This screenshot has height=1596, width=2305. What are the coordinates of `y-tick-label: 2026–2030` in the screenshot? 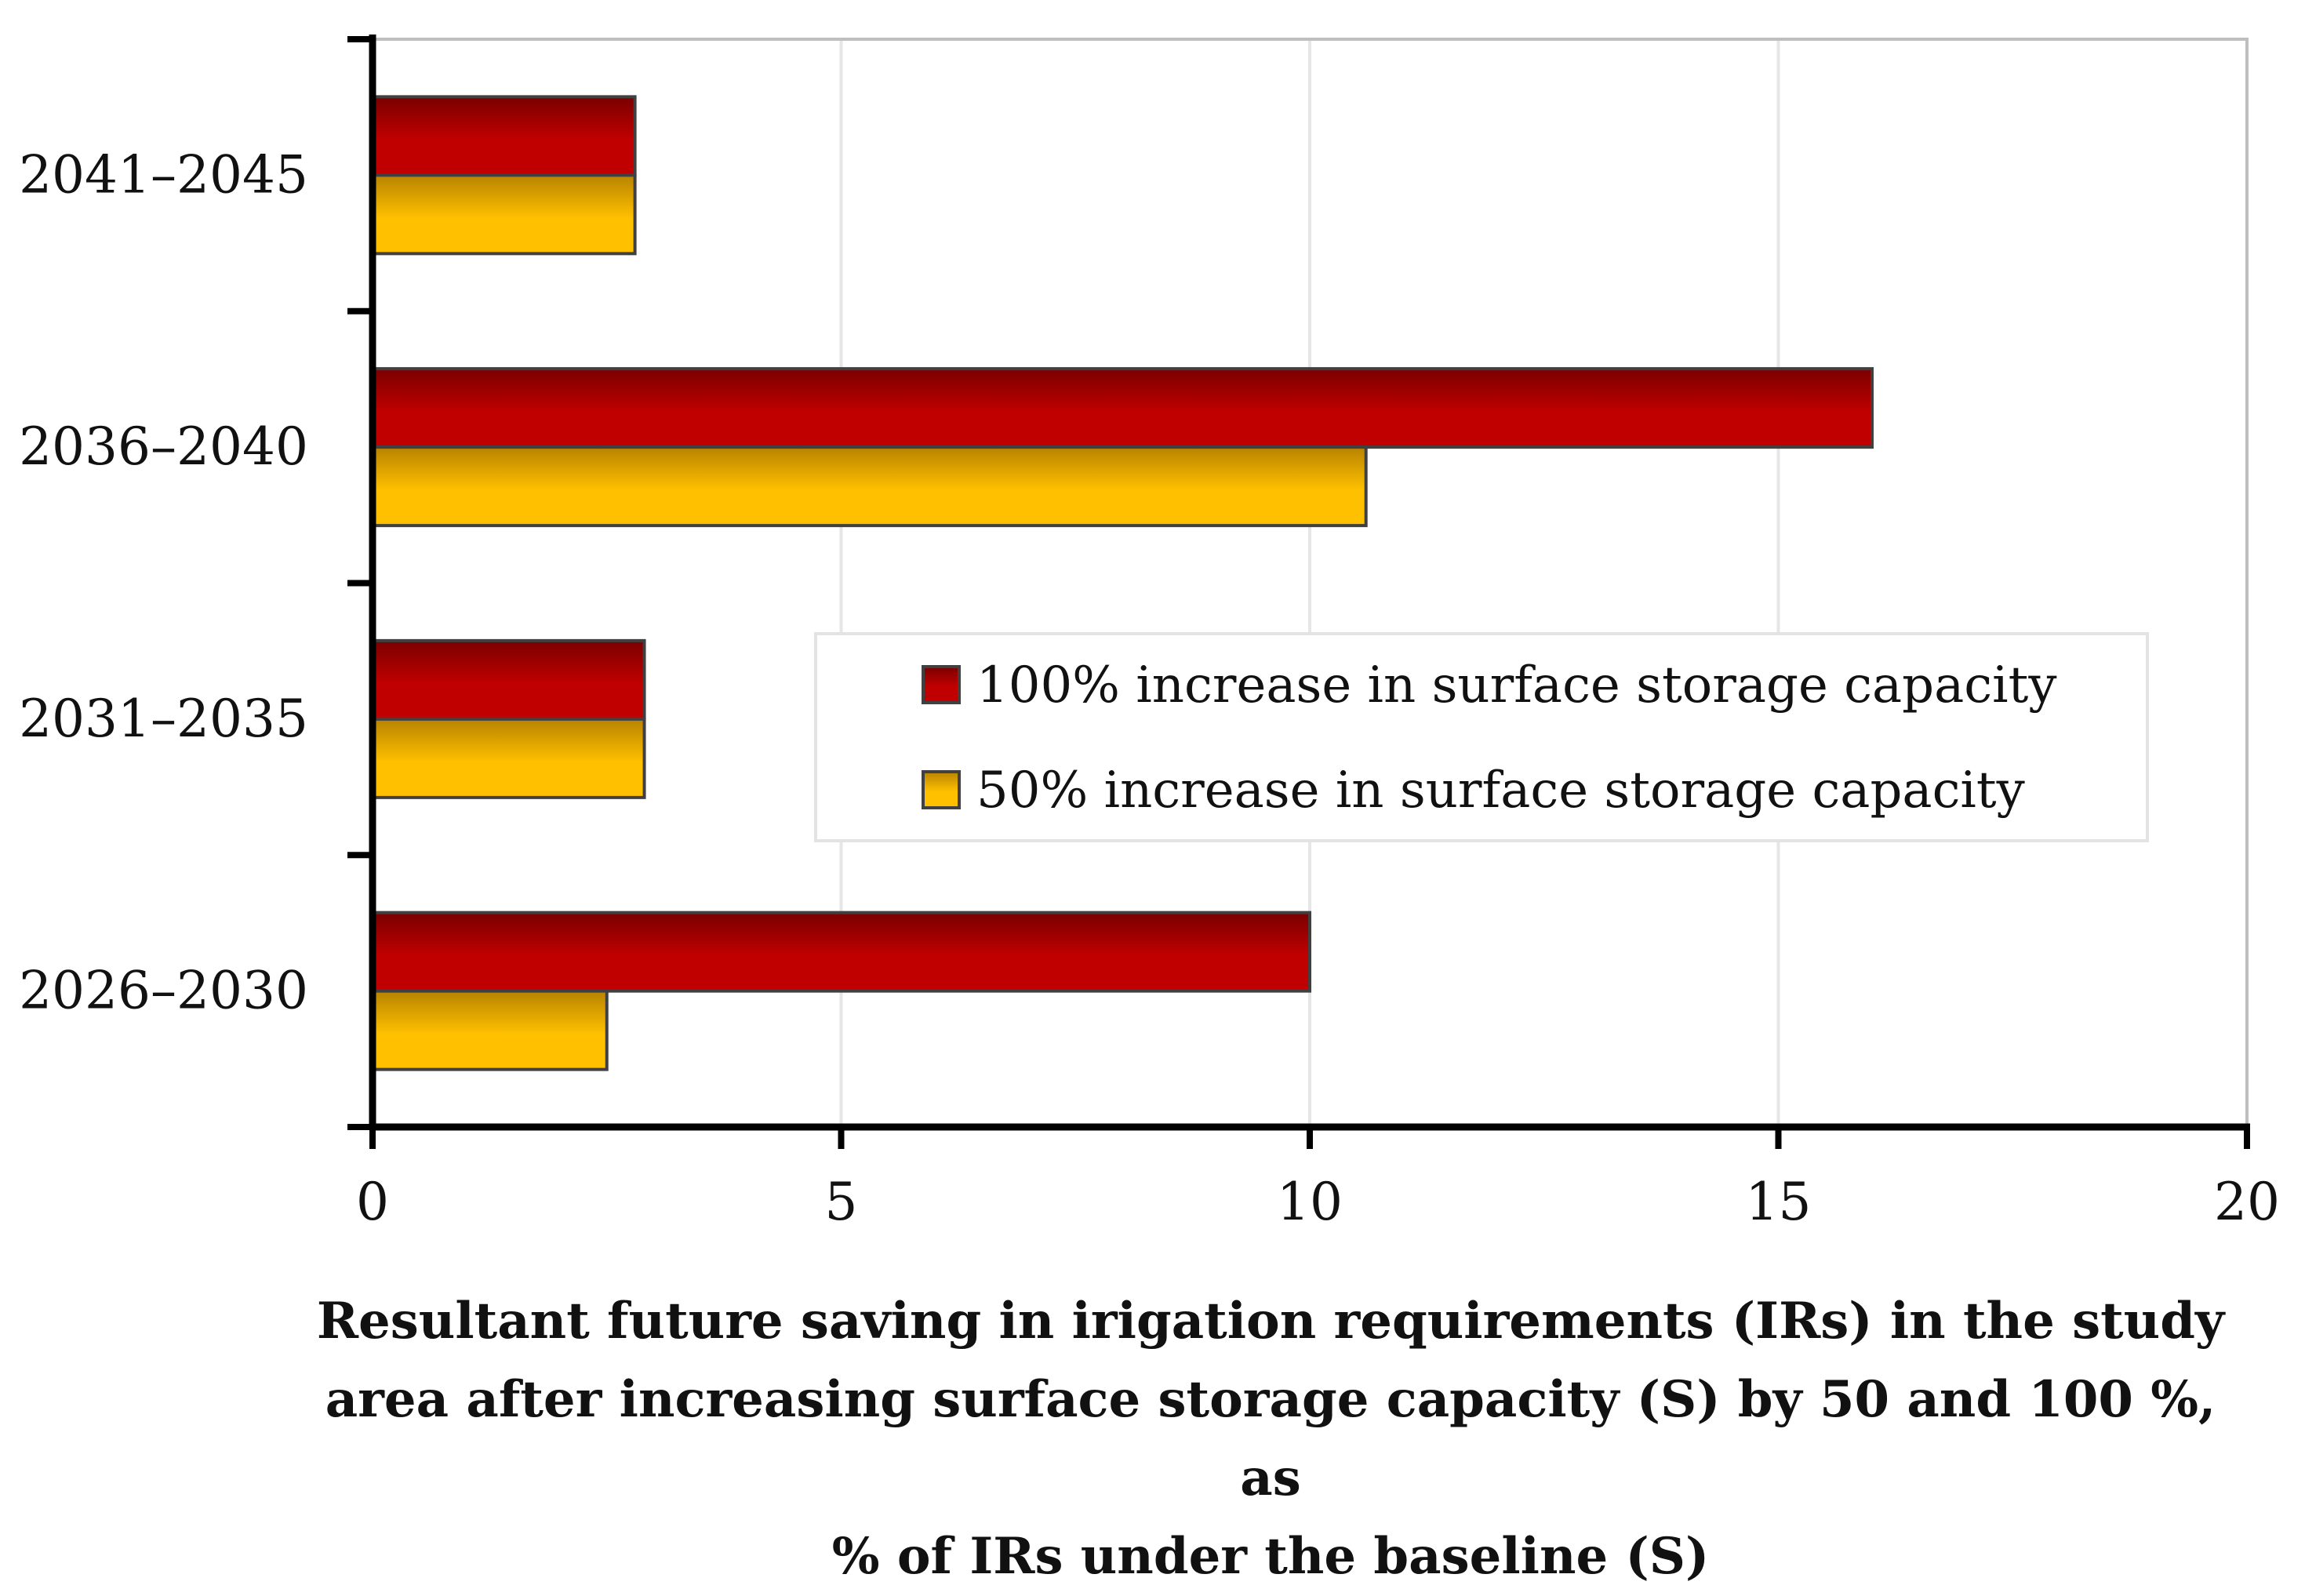 It's located at (163, 991).